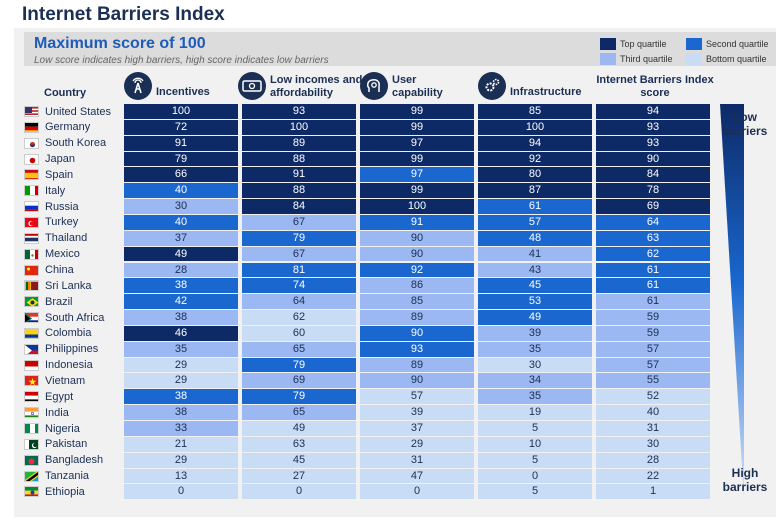  What do you see at coordinates (535, 302) in the screenshot?
I see `cell-brazil-infrastructure: 53` at bounding box center [535, 302].